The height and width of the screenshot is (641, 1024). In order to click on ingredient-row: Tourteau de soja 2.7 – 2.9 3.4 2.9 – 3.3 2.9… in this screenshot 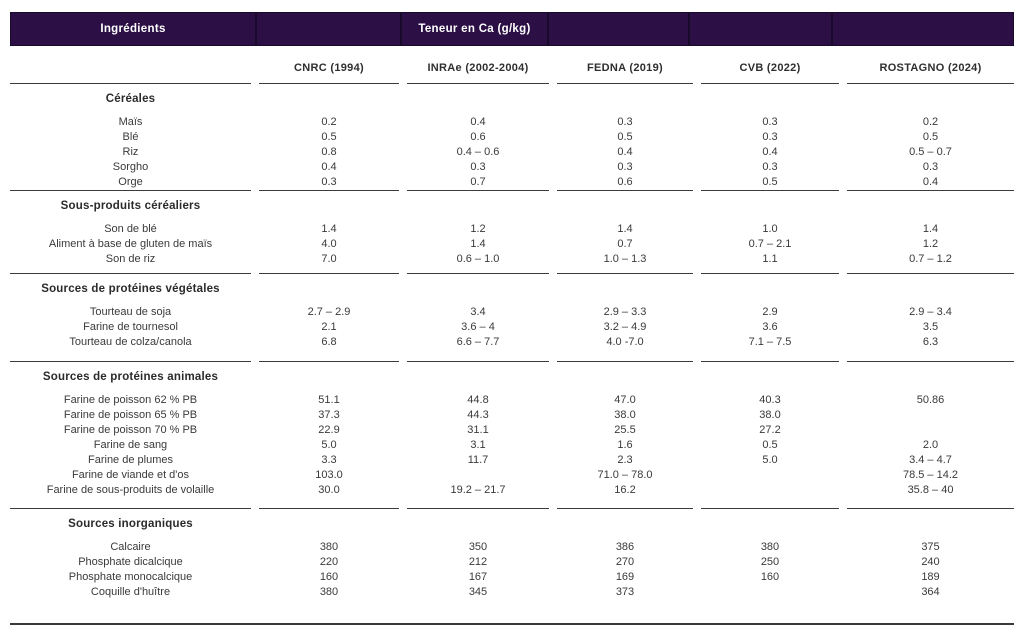, I will do `click(512, 312)`.